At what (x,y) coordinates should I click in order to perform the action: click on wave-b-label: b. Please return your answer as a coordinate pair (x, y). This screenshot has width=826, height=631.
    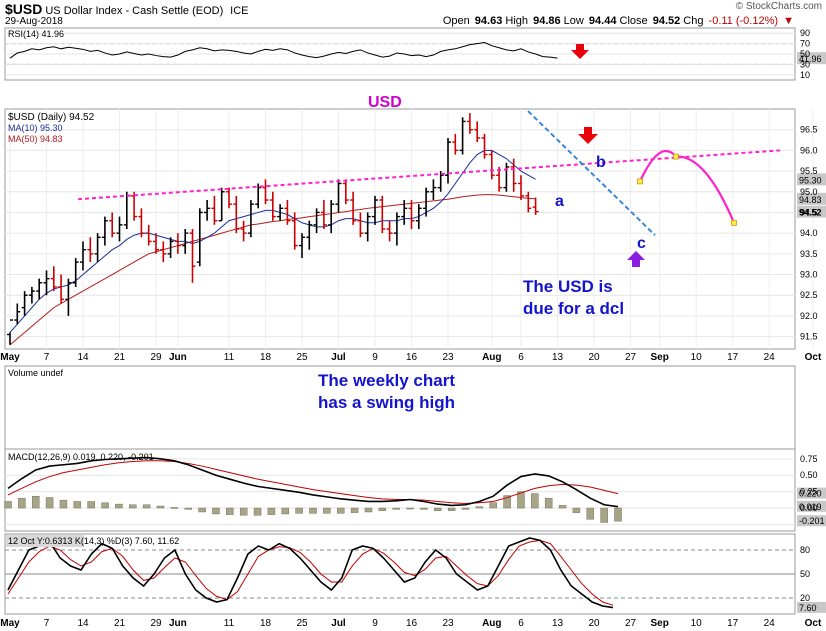
    Looking at the image, I should click on (601, 162).